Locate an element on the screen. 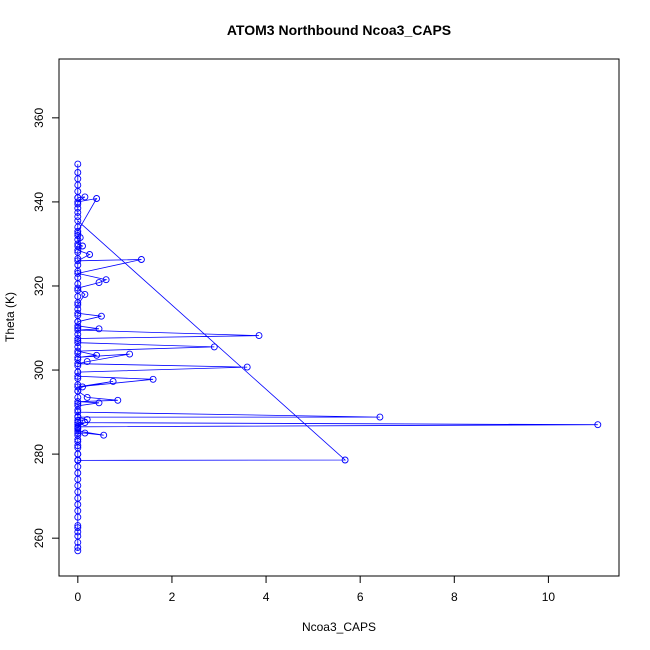 This screenshot has height=650, width=650. y-tick-label: 360 is located at coordinates (39, 118).